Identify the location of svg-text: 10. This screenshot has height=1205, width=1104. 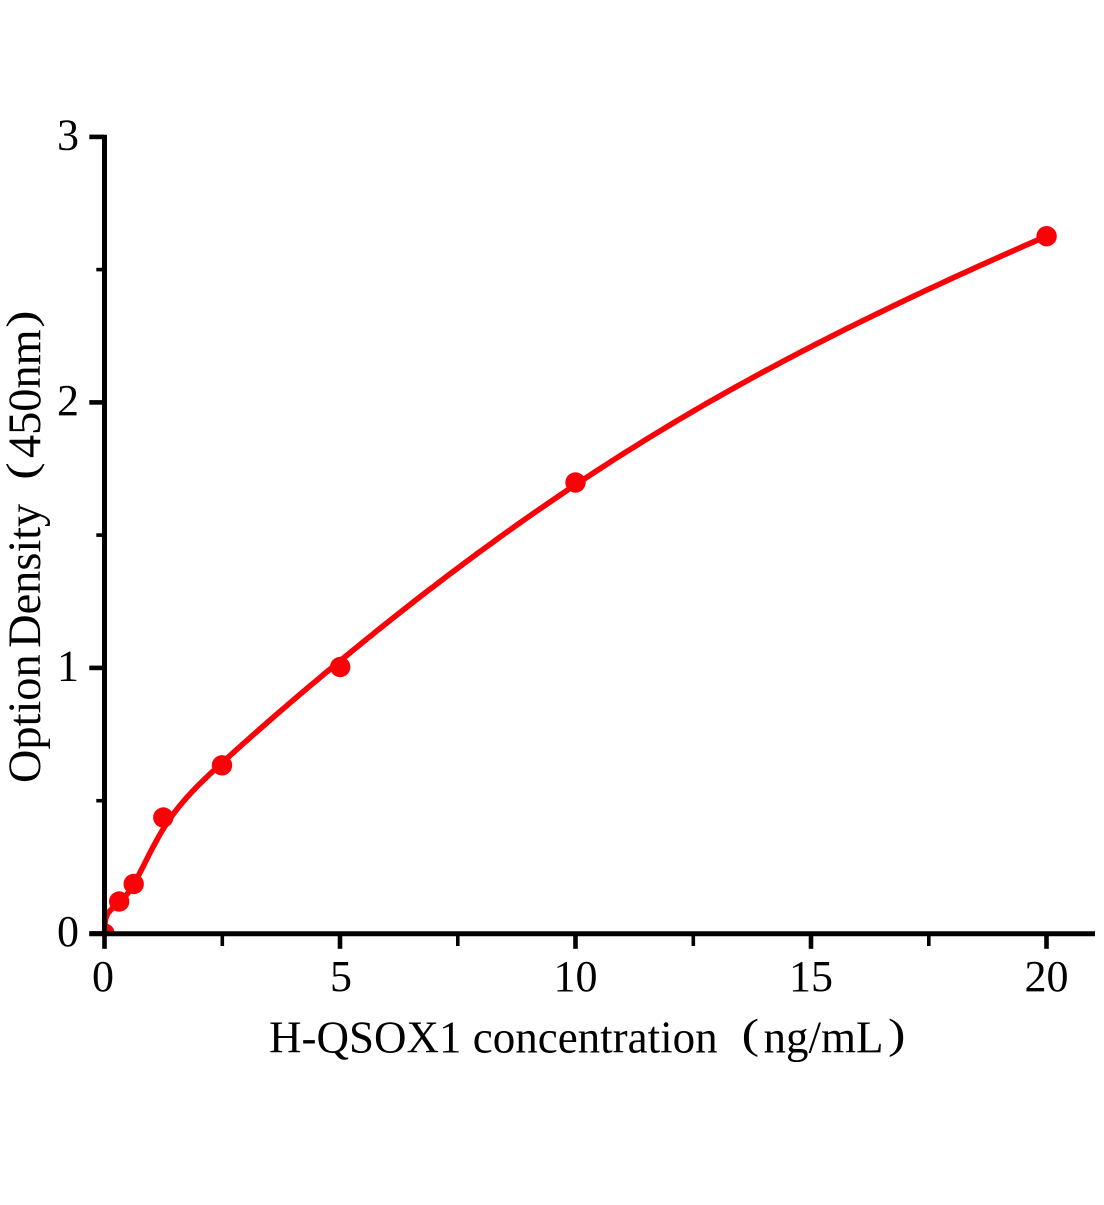
(576, 976).